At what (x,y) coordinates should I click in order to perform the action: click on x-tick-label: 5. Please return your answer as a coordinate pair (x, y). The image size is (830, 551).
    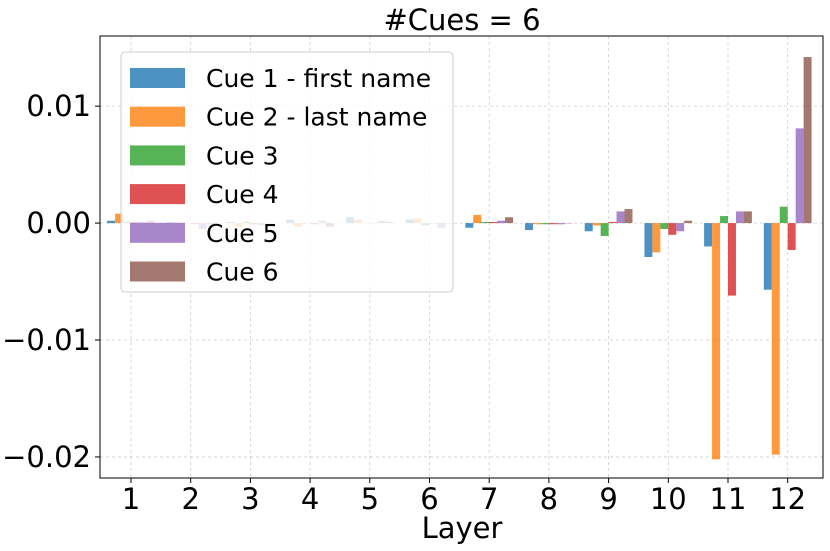
    Looking at the image, I should click on (370, 499).